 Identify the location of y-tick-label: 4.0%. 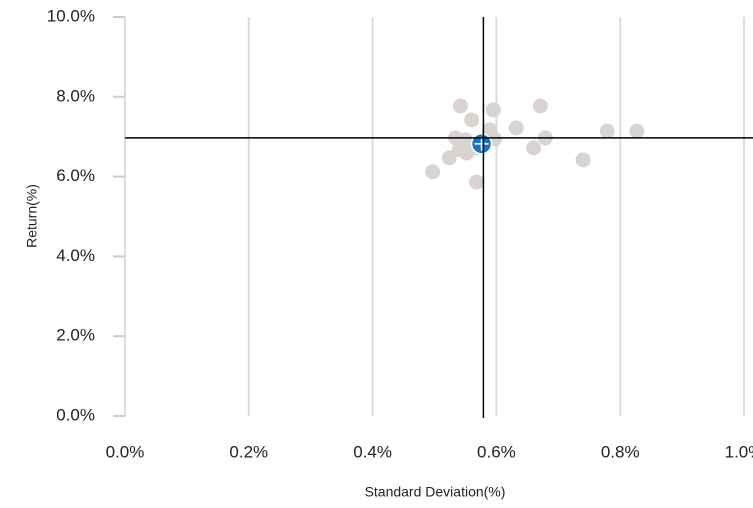
(75, 255).